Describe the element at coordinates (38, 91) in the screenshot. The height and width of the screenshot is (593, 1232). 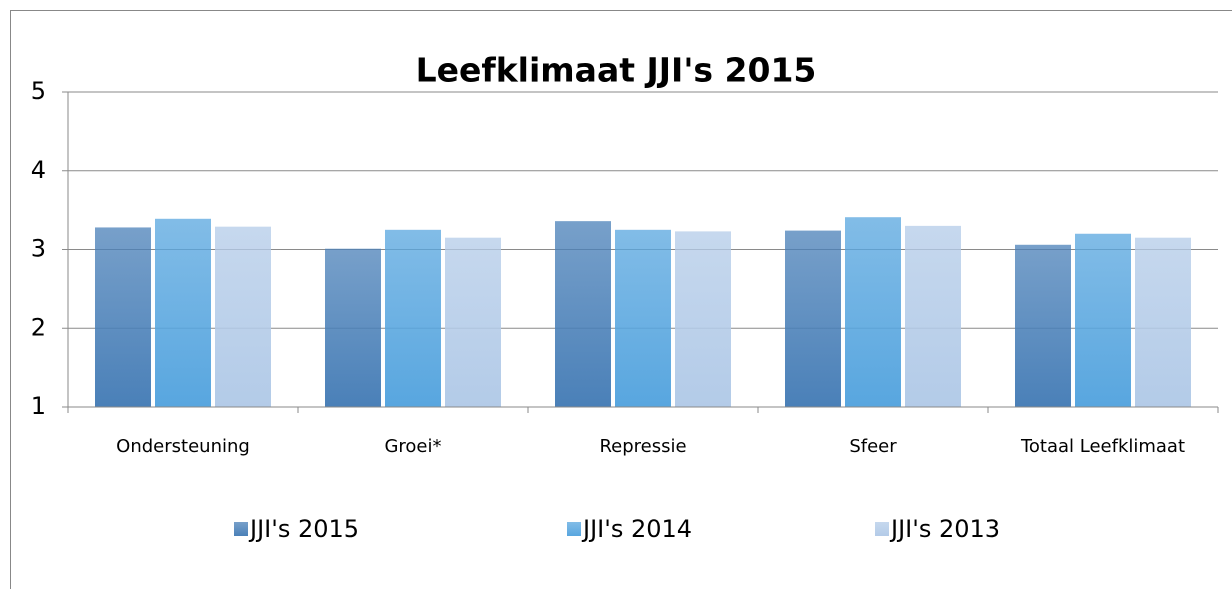
I see `y-tick-label: 5` at that location.